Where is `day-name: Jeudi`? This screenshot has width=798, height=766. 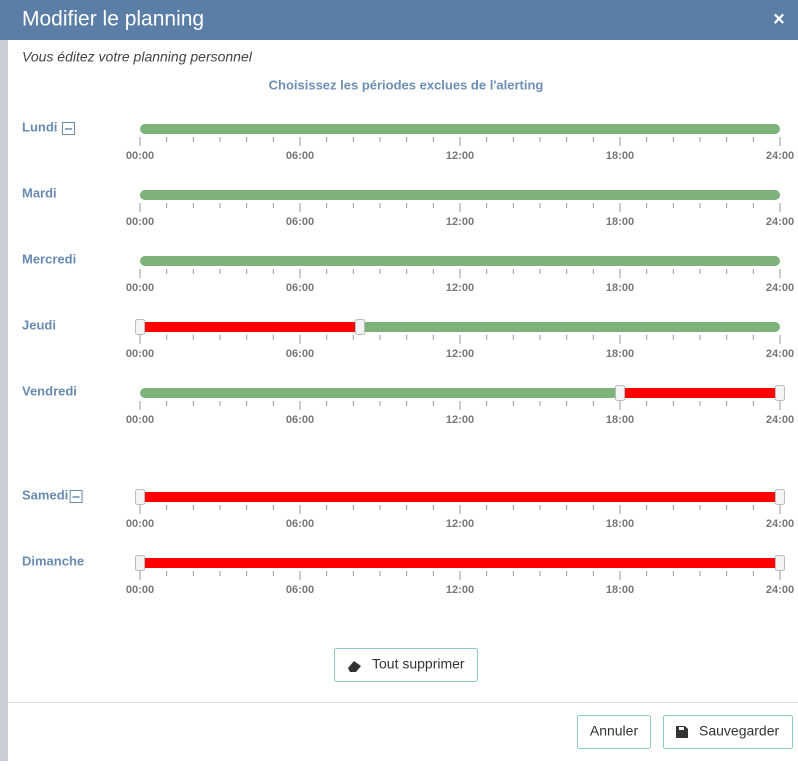
day-name: Jeudi is located at coordinates (39, 324).